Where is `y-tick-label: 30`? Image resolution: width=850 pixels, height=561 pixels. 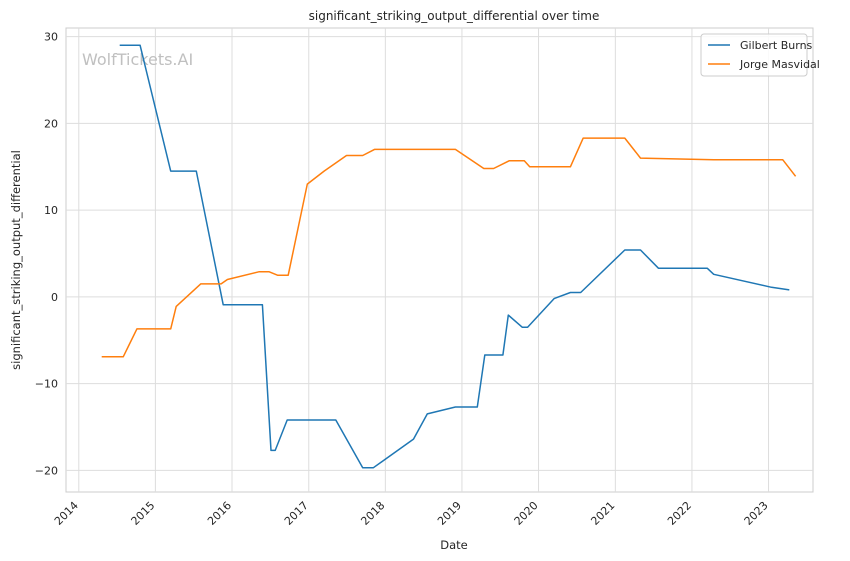 y-tick-label: 30 is located at coordinates (51, 37).